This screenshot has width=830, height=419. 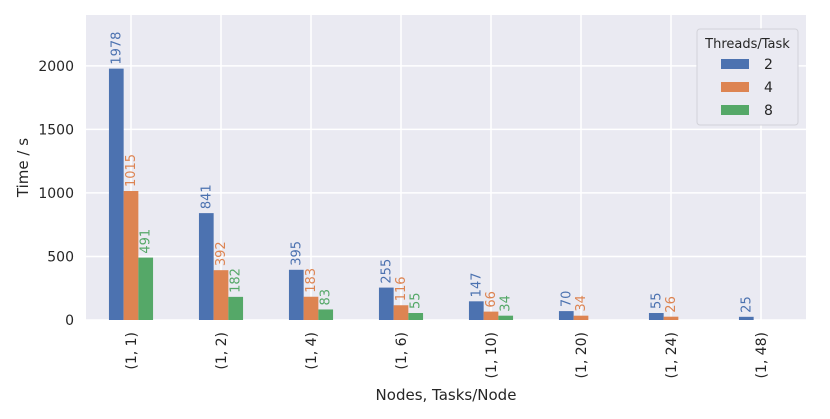 What do you see at coordinates (146, 241) in the screenshot?
I see `data-label: 491` at bounding box center [146, 241].